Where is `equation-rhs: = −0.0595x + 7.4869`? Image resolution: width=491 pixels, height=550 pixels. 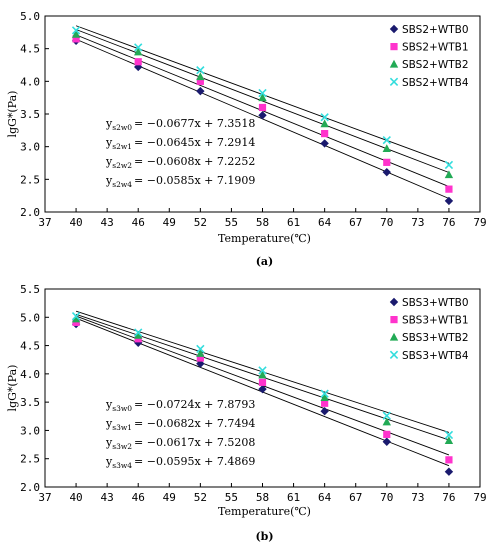
equation-rhs: = −0.0595x + 7.4869 is located at coordinates (194, 461).